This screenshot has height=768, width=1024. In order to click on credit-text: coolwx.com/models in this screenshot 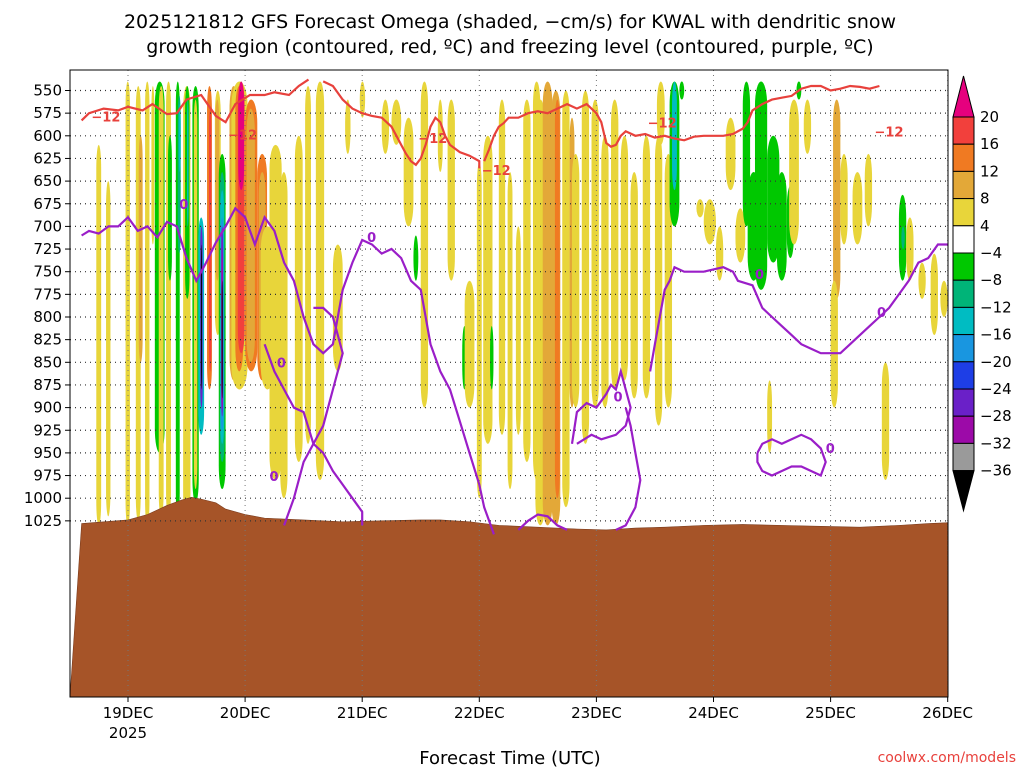, I will do `click(947, 758)`.